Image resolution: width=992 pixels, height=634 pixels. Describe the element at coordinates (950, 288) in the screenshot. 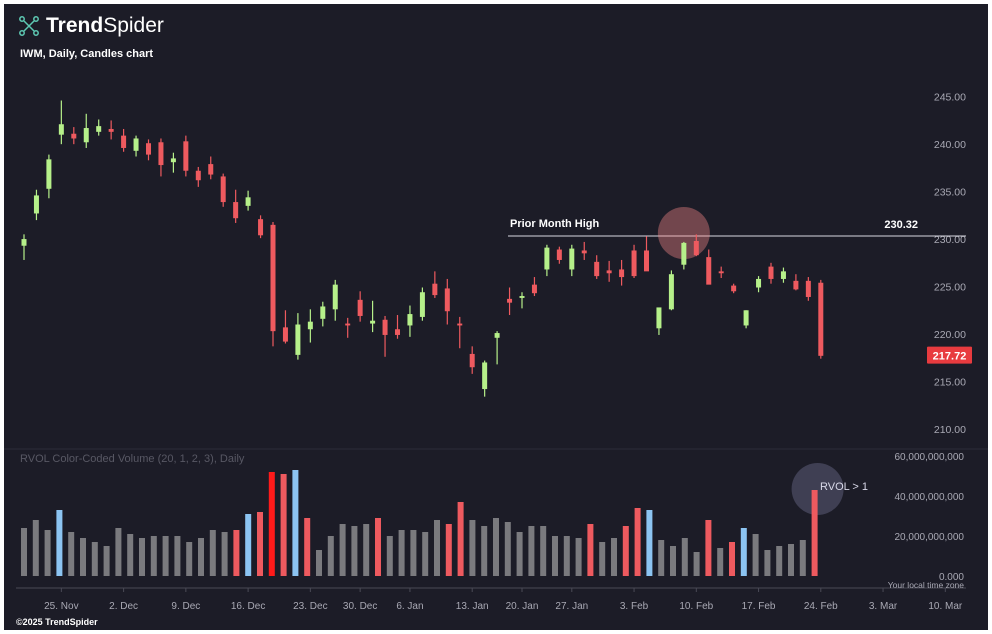

I see `price-axis-label: 225.00` at that location.